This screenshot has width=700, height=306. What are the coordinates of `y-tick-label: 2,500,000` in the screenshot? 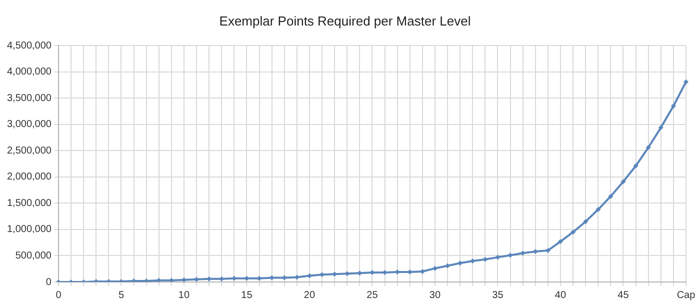 It's located at (29, 150).